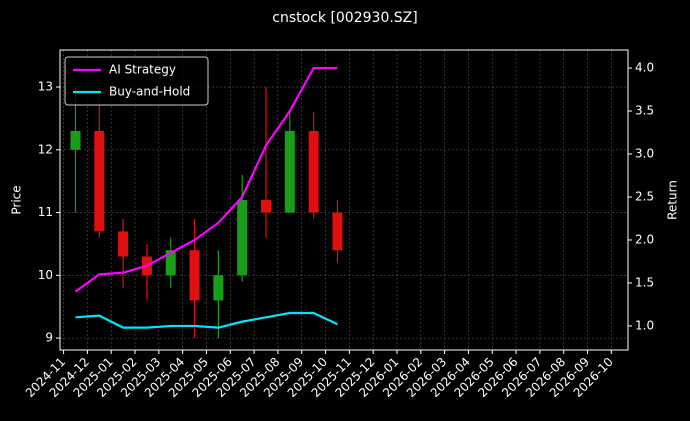 The height and width of the screenshot is (421, 690). I want to click on y-tick-label: 11, so click(45, 212).